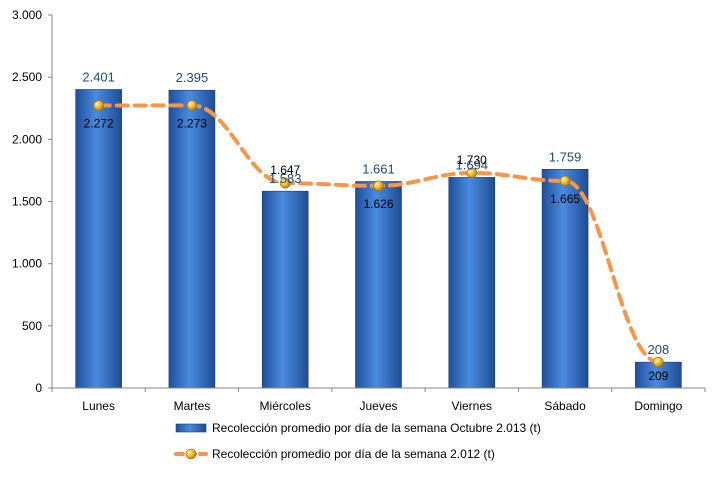 The width and height of the screenshot is (718, 477). I want to click on y-tick-label: 3.000, so click(27, 15).